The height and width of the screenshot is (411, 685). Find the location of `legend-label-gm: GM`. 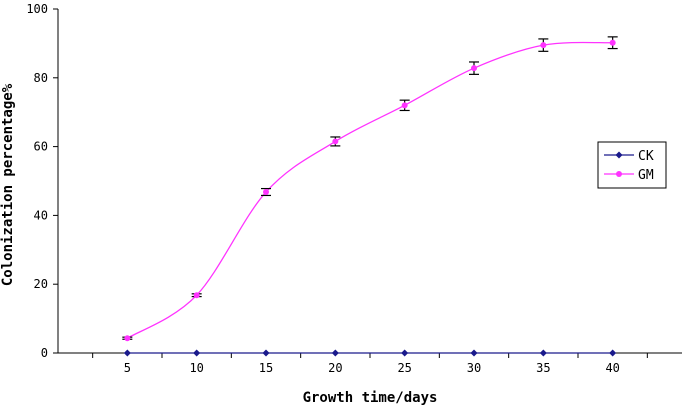

legend-label-gm: GM is located at coordinates (646, 175).